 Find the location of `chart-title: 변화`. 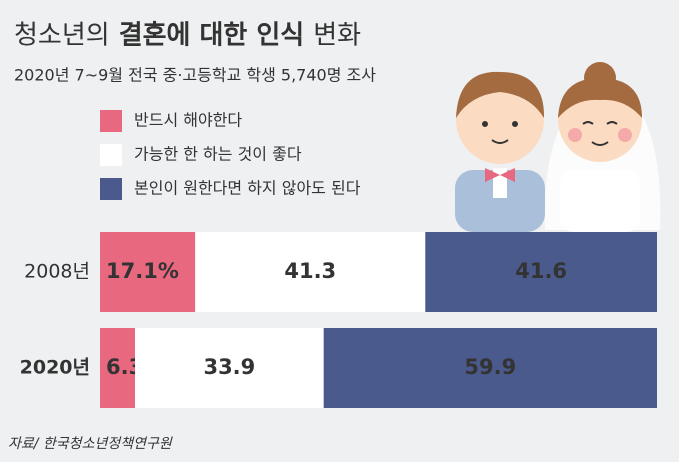

chart-title: 변화 is located at coordinates (337, 36).